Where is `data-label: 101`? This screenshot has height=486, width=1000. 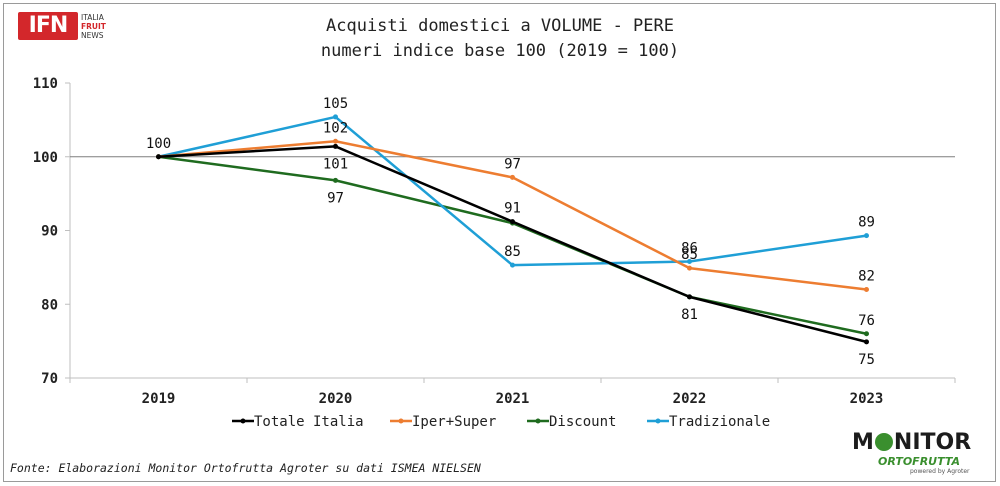
data-label: 101 is located at coordinates (335, 164).